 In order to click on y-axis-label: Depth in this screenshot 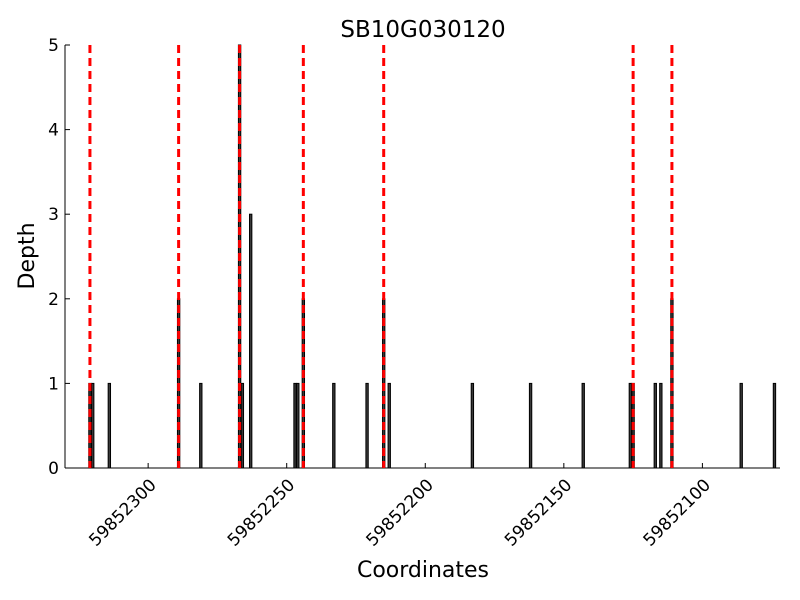, I will do `click(27, 255)`.